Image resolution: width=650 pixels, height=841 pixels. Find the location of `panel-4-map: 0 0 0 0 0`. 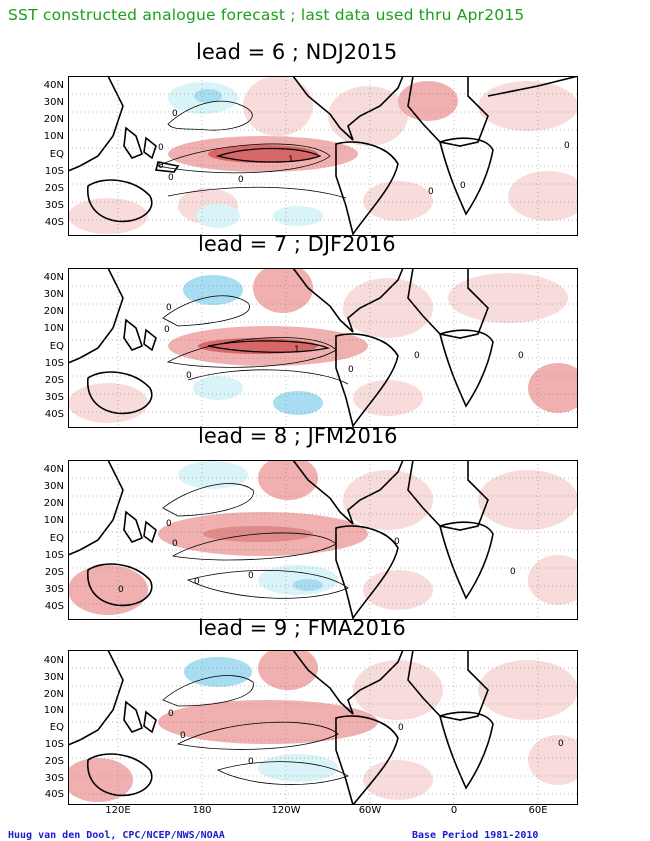

panel-4-map: 0 0 0 0 0 is located at coordinates (323, 730).